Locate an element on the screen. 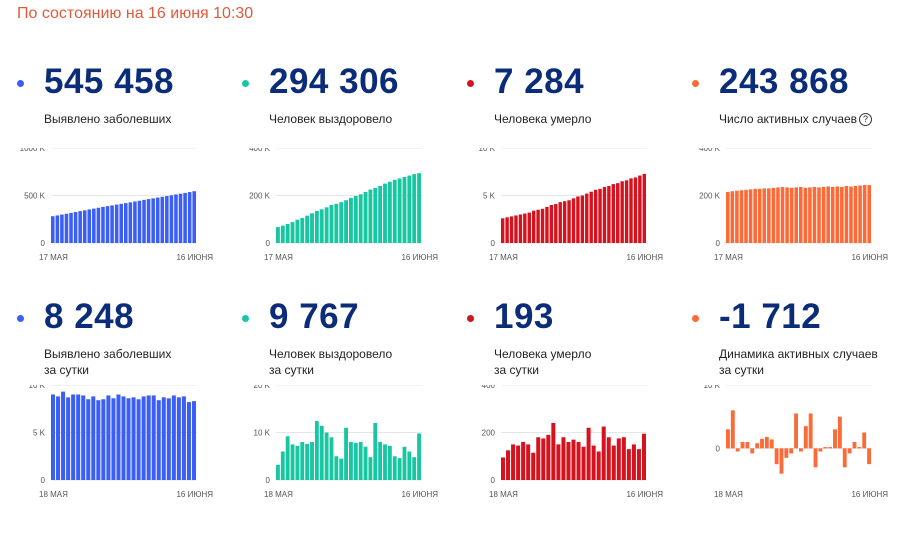  stat-label: Динамика активных случаев за сутки is located at coordinates (798, 362).